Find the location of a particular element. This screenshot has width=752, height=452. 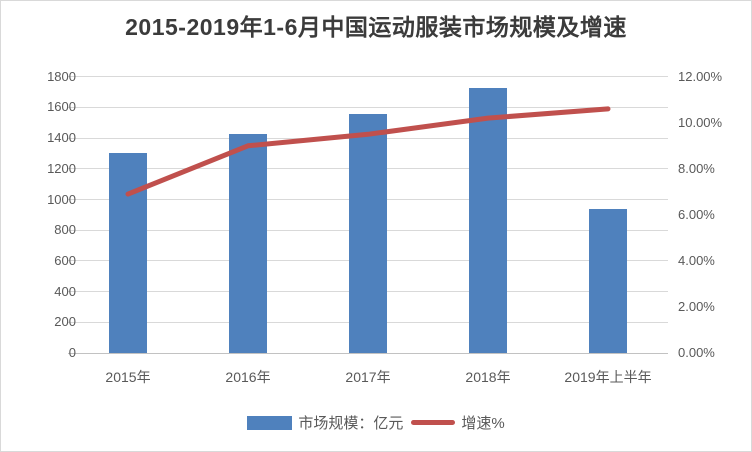

left-axis-tick-label: 600 is located at coordinates (65, 260).